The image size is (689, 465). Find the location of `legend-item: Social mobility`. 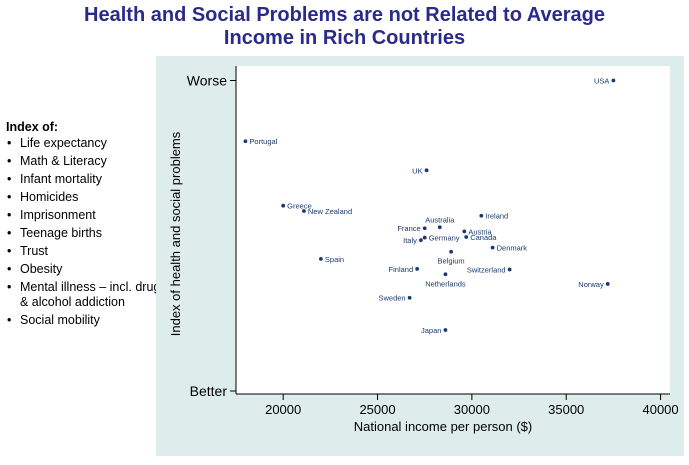

legend-item: Social mobility is located at coordinates (86, 320).